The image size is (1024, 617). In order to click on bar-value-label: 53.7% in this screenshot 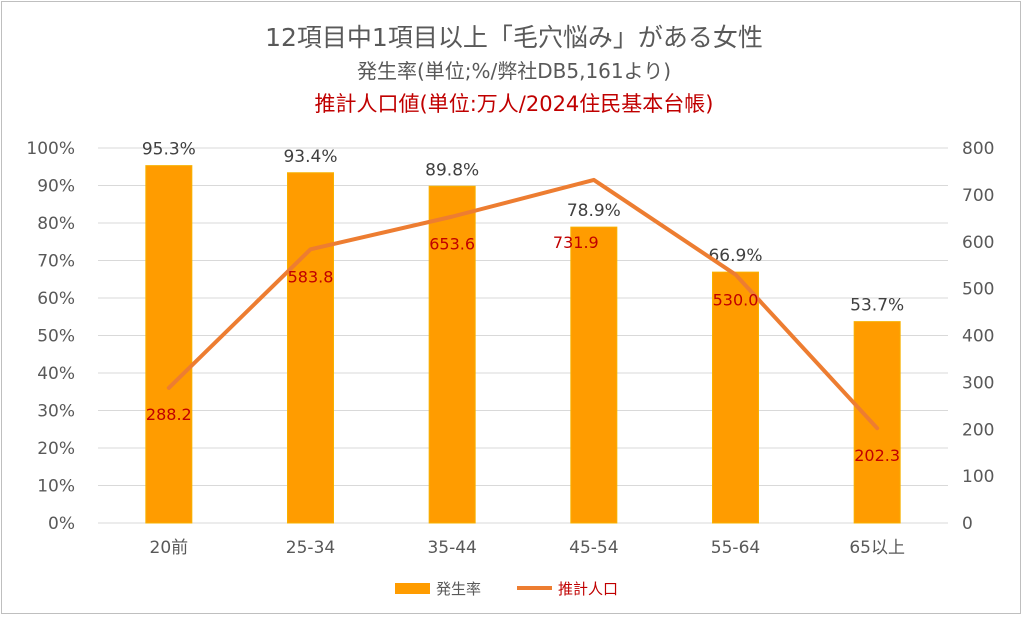, I will do `click(877, 306)`.